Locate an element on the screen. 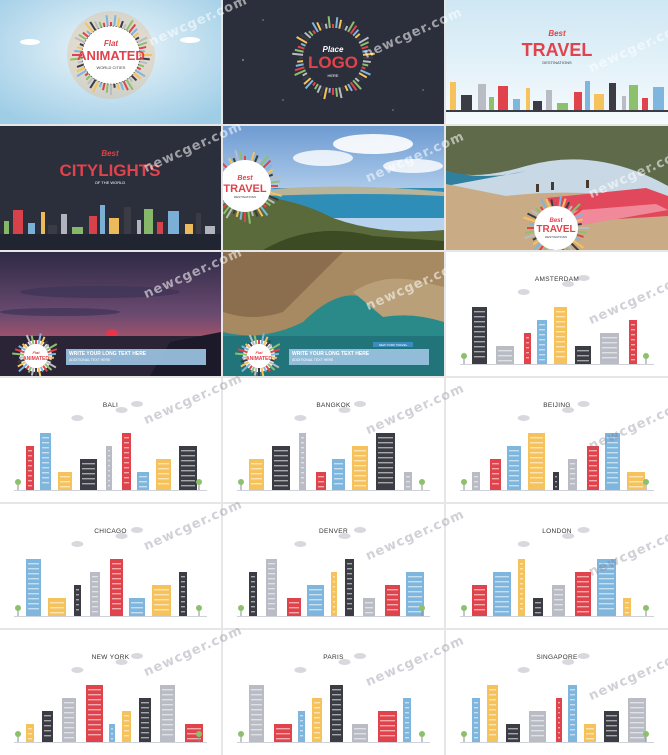  coast-line2: TRAVEL is located at coordinates (244, 189).